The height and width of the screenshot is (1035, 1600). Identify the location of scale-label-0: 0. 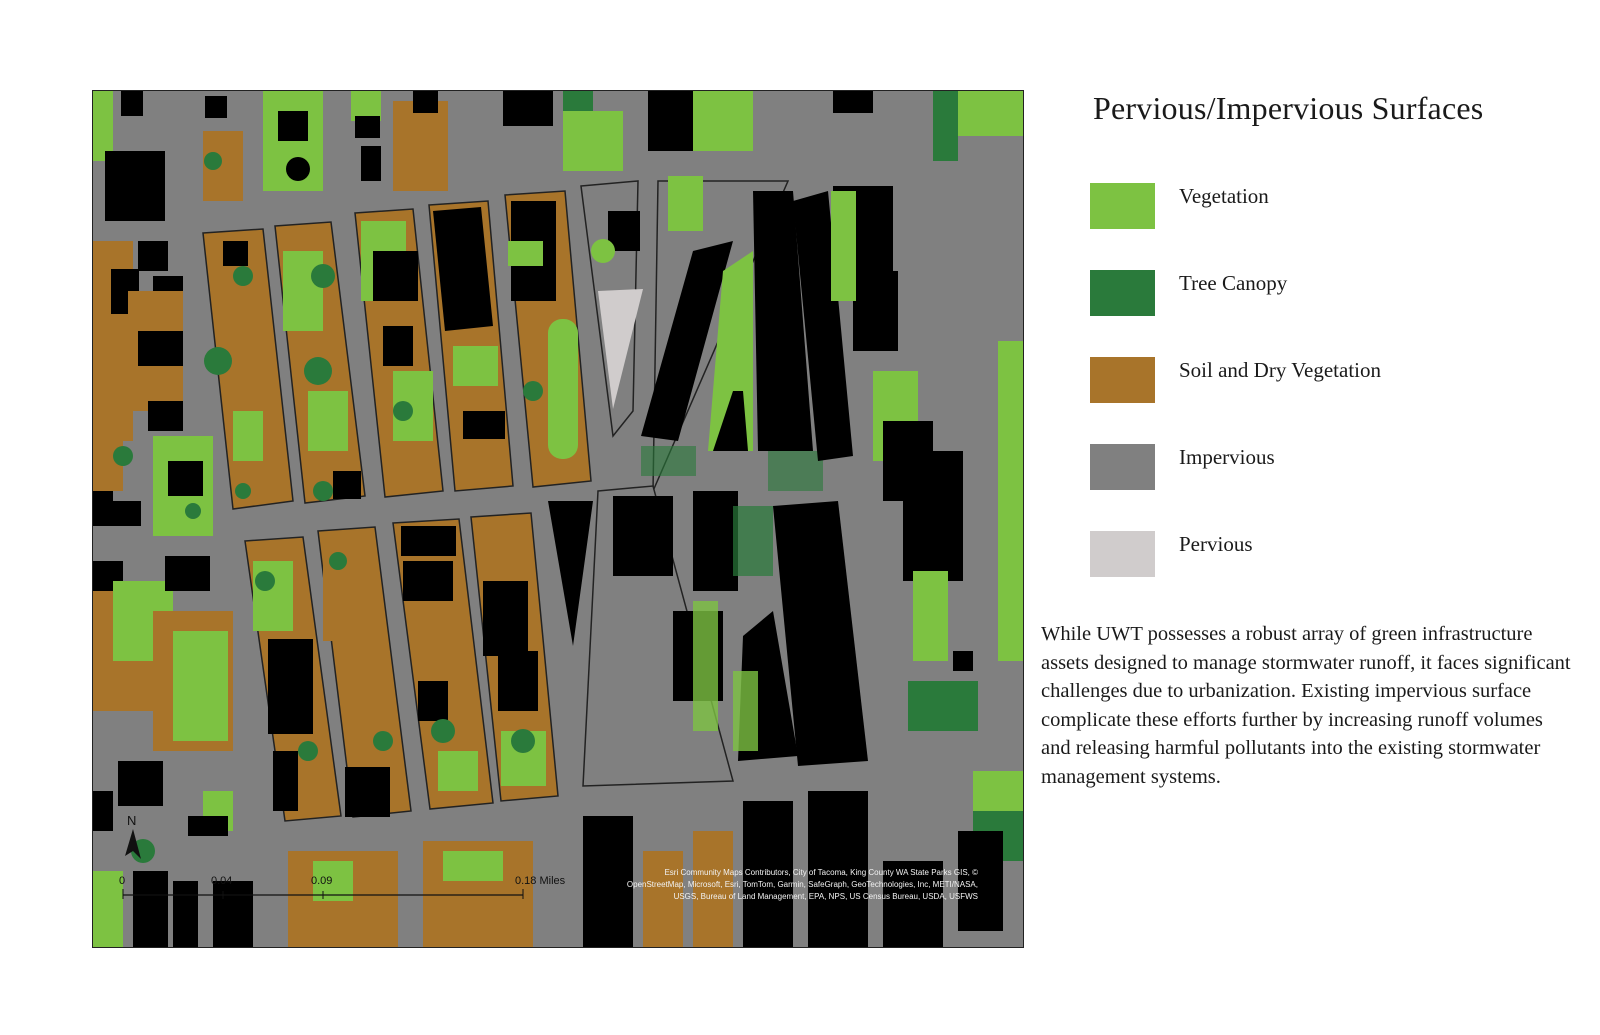
(122, 881).